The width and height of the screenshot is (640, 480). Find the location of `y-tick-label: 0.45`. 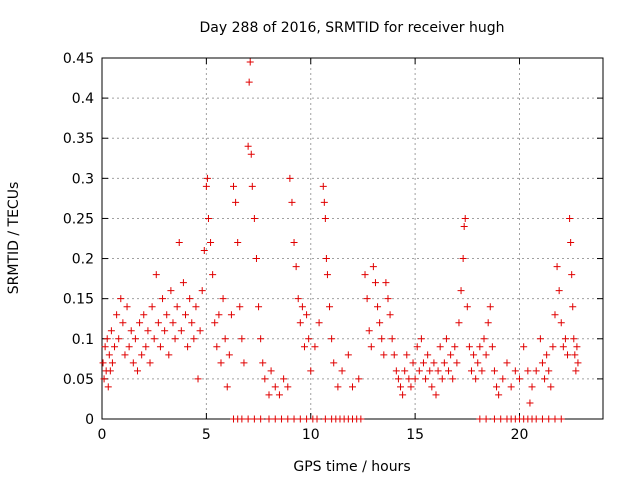

y-tick-label: 0.45 is located at coordinates (78, 59).